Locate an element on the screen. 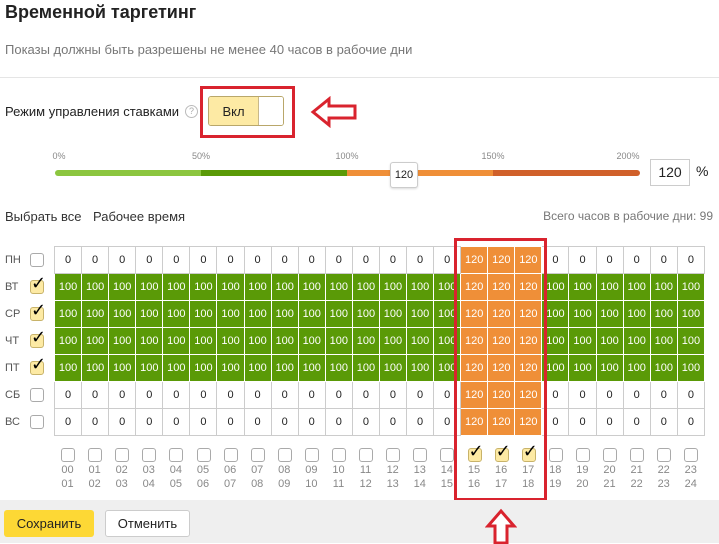  slider-handle: 120 is located at coordinates (404, 175).